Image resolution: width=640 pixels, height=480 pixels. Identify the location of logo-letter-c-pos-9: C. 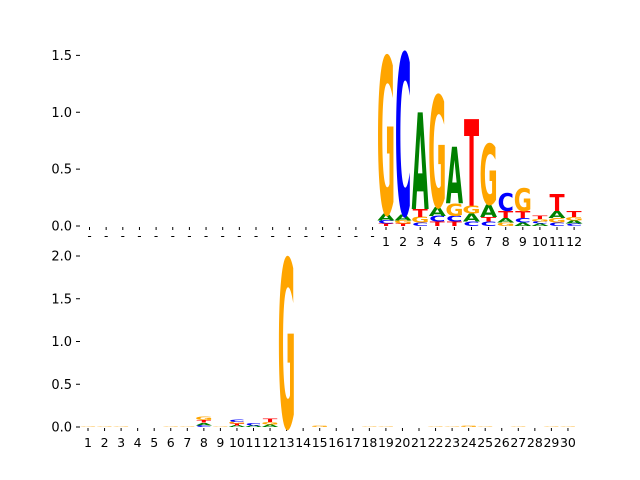
(523, 220).